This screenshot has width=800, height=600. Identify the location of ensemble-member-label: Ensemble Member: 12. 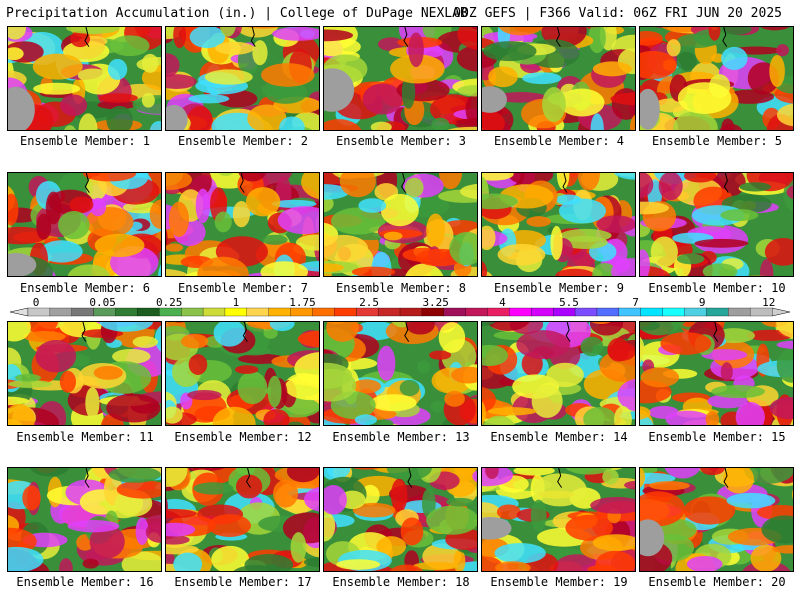
(243, 437).